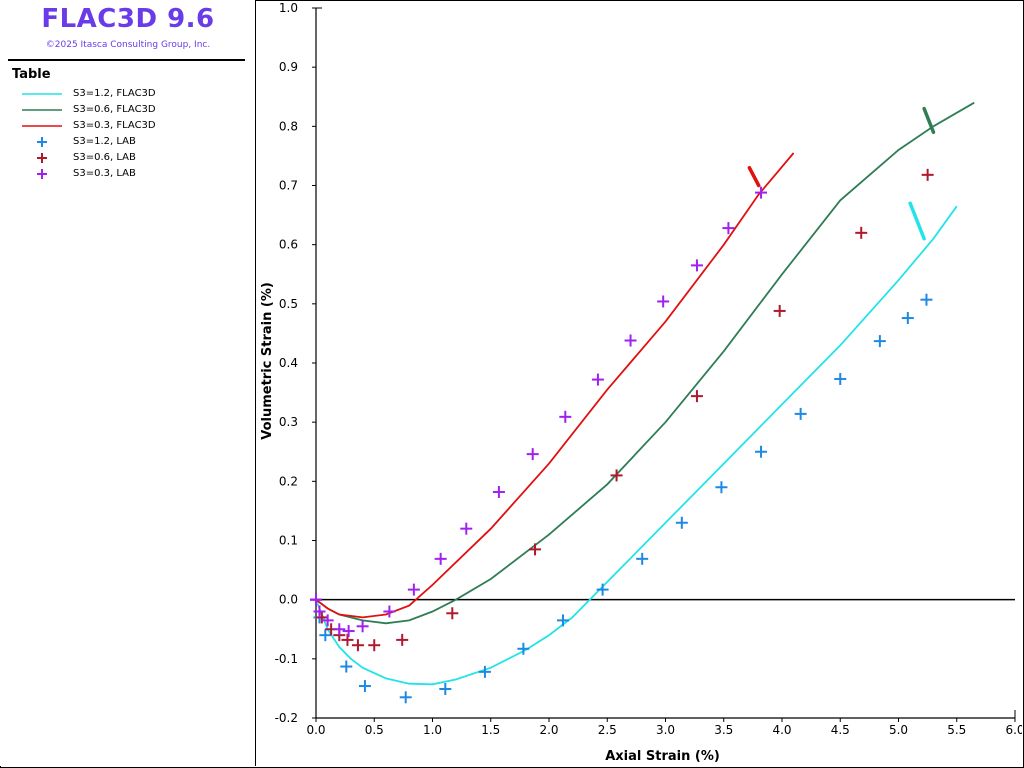 The height and width of the screenshot is (768, 1024). Describe the element at coordinates (267, 361) in the screenshot. I see `y-axis-title: Volumetric Strain (%)` at that location.